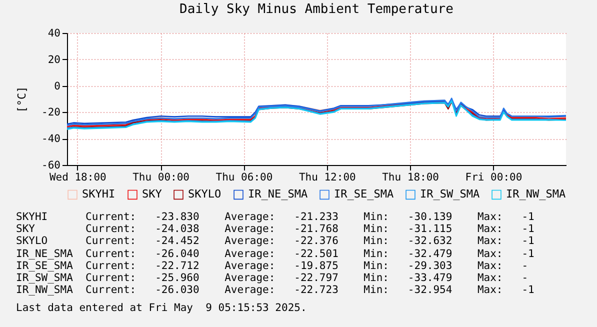 The height and width of the screenshot is (327, 597). Describe the element at coordinates (276, 290) in the screenshot. I see `text: IR_NW_SMA Current: -26.030 Average: -22.723 Min: -32.954 Max: -1` at that location.